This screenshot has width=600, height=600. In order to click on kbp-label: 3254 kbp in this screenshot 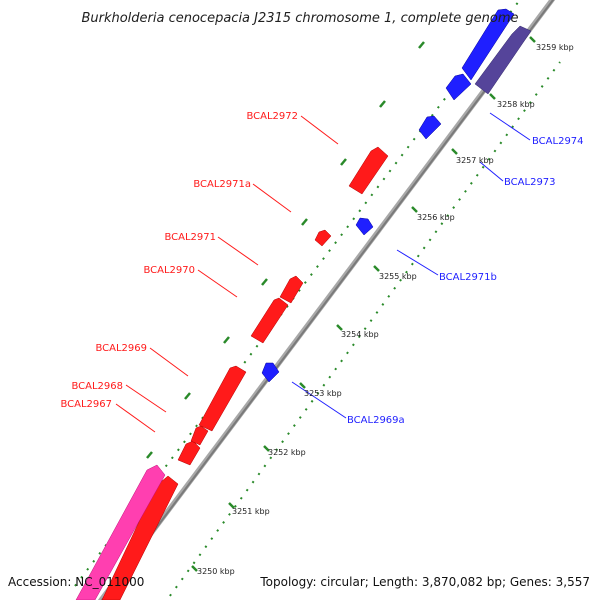, I will do `click(360, 334)`.